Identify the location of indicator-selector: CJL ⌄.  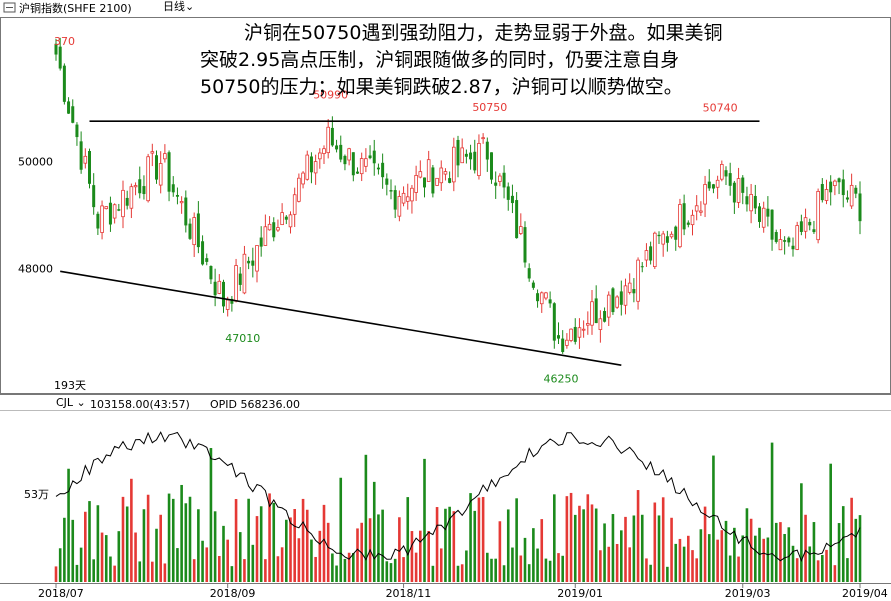
(71, 403).